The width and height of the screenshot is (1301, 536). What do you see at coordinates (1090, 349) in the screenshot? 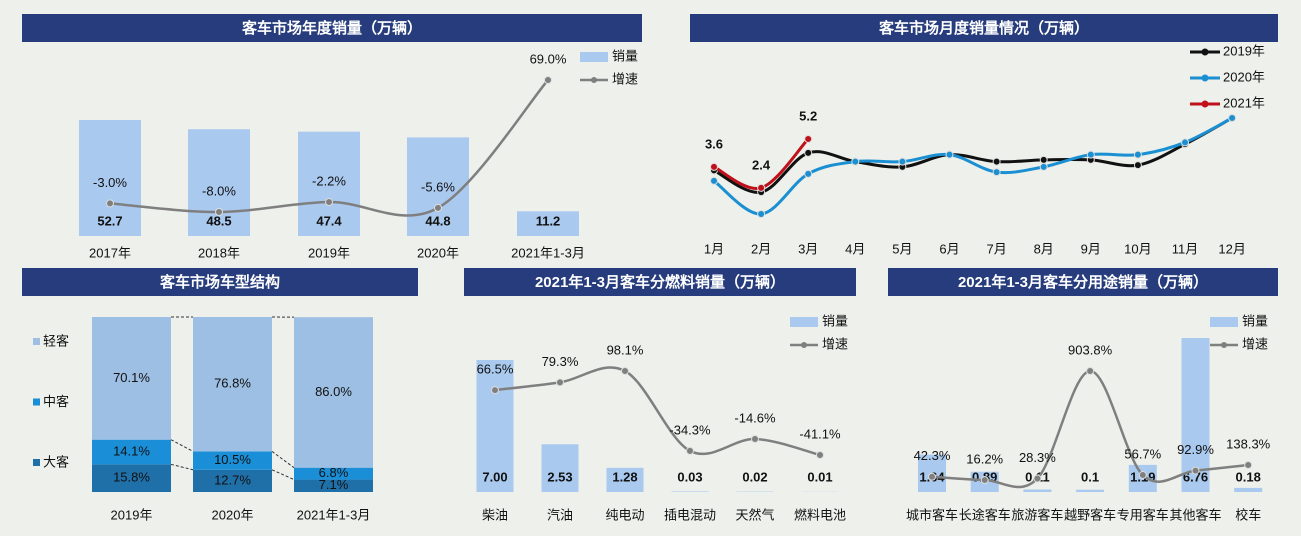
I see `data-label: 903.8%` at bounding box center [1090, 349].